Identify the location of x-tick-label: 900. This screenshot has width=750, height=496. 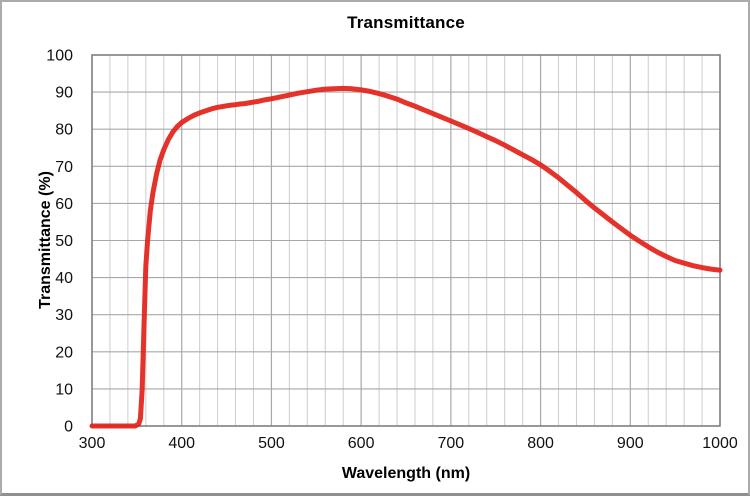
(630, 443).